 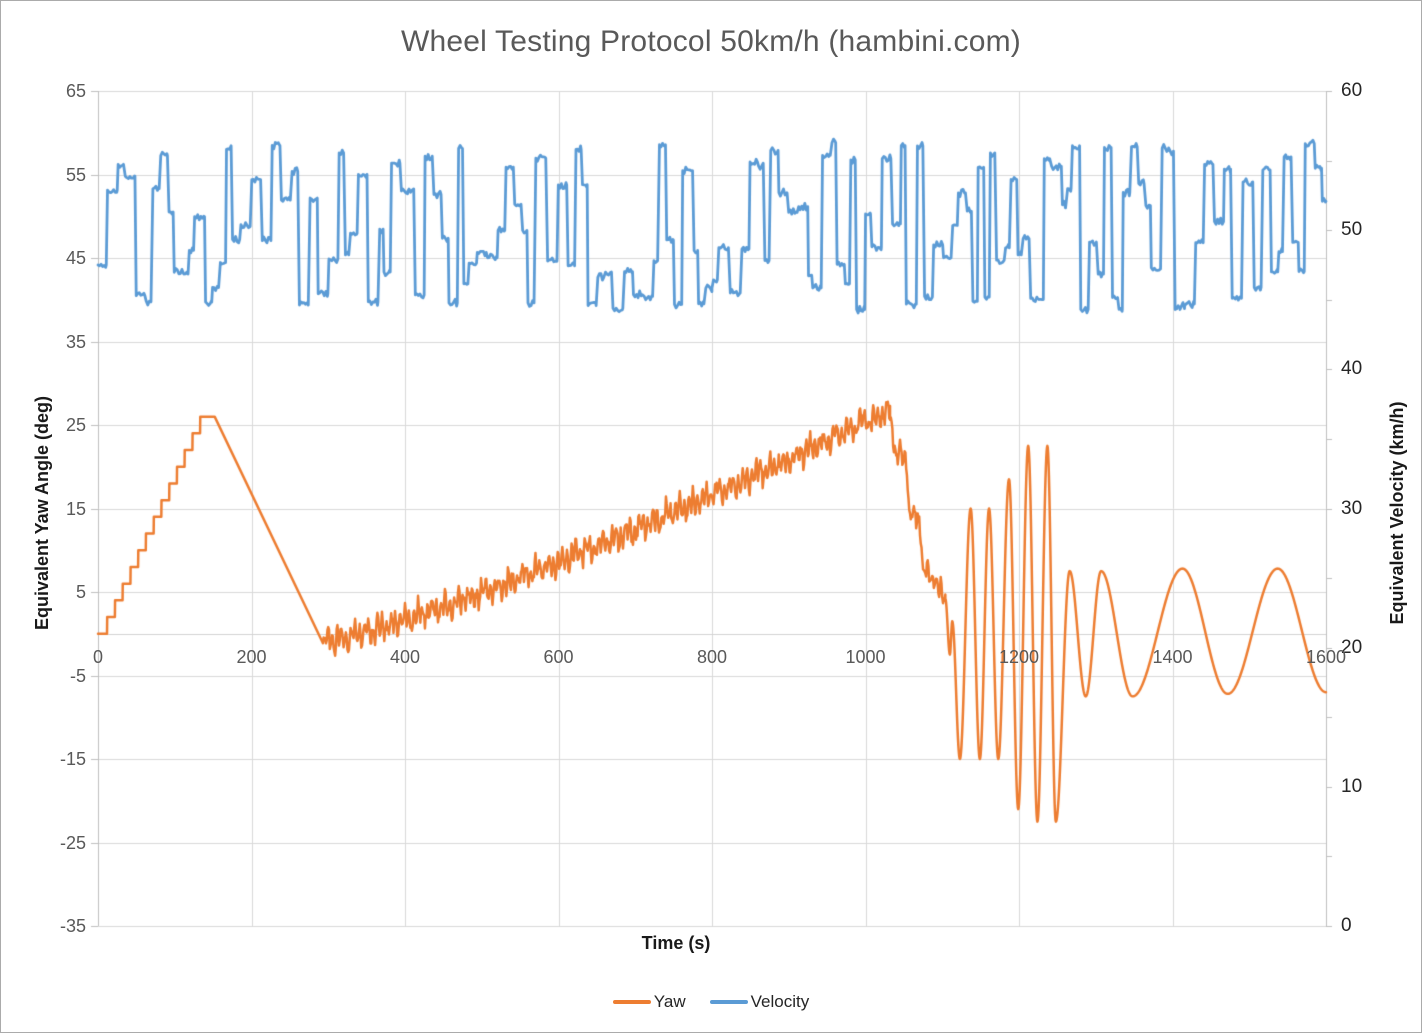 What do you see at coordinates (42, 513) in the screenshot?
I see `y-left-axis-title: Equivalent Yaw Angle (deg)` at bounding box center [42, 513].